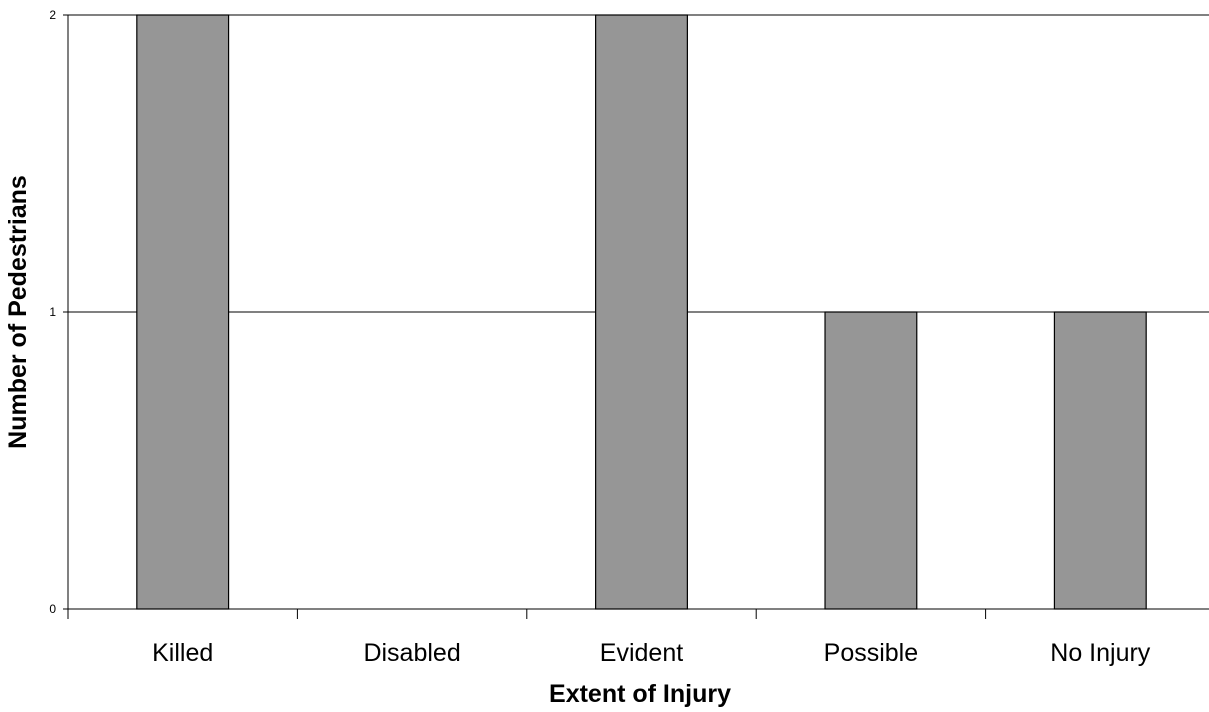 This screenshot has height=712, width=1209. I want to click on x-tick-label: Possible, so click(871, 653).